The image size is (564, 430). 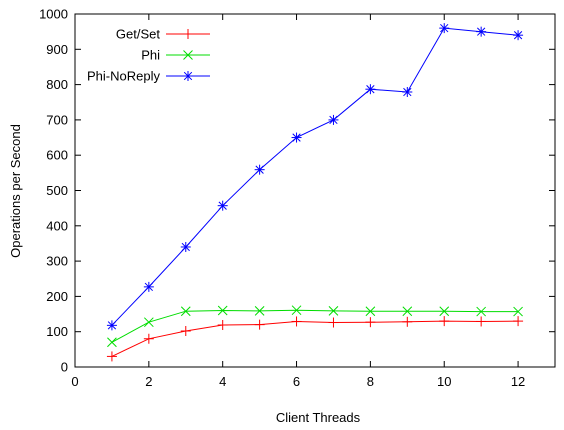 What do you see at coordinates (518, 381) in the screenshot?
I see `x-tick-label: 12` at bounding box center [518, 381].